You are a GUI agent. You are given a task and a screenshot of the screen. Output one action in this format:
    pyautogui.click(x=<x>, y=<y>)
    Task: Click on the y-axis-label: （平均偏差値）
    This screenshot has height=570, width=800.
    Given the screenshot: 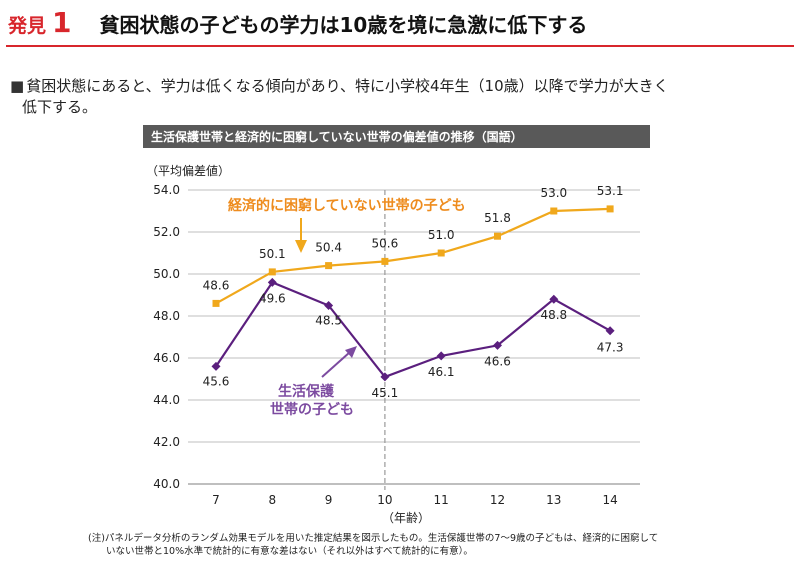 What is the action you would take?
    pyautogui.click(x=188, y=170)
    